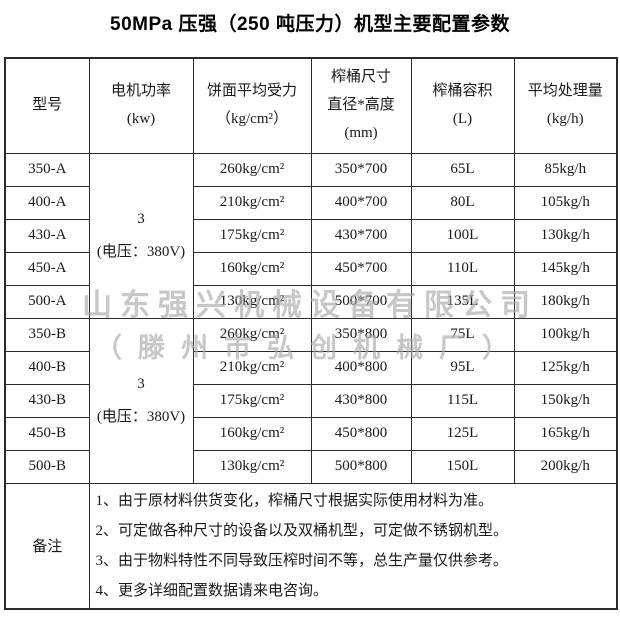 This screenshot has width=620, height=620. I want to click on model-cell: 450-A, so click(47, 268).